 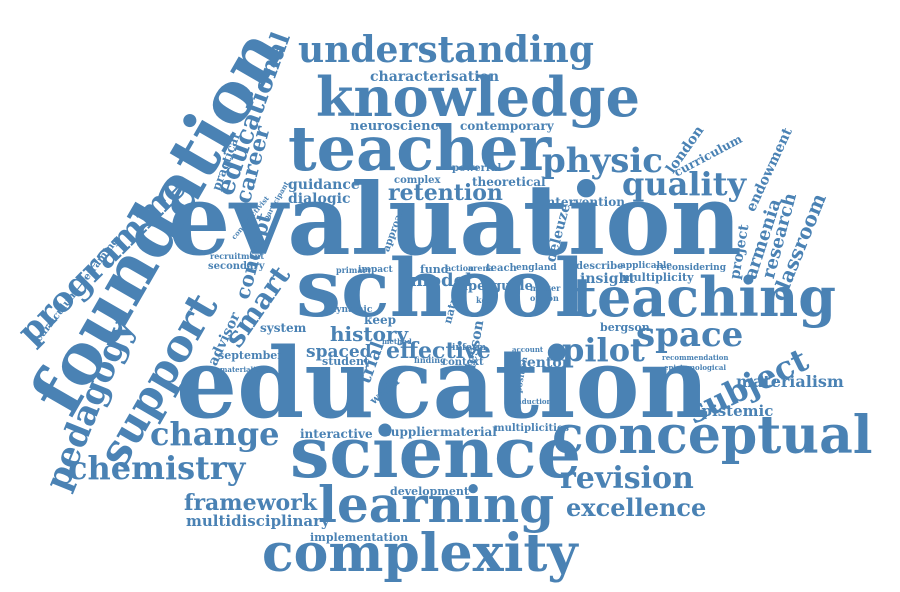 What do you see at coordinates (531, 428) in the screenshot?
I see `word-multiplicities: multiplicities` at bounding box center [531, 428].